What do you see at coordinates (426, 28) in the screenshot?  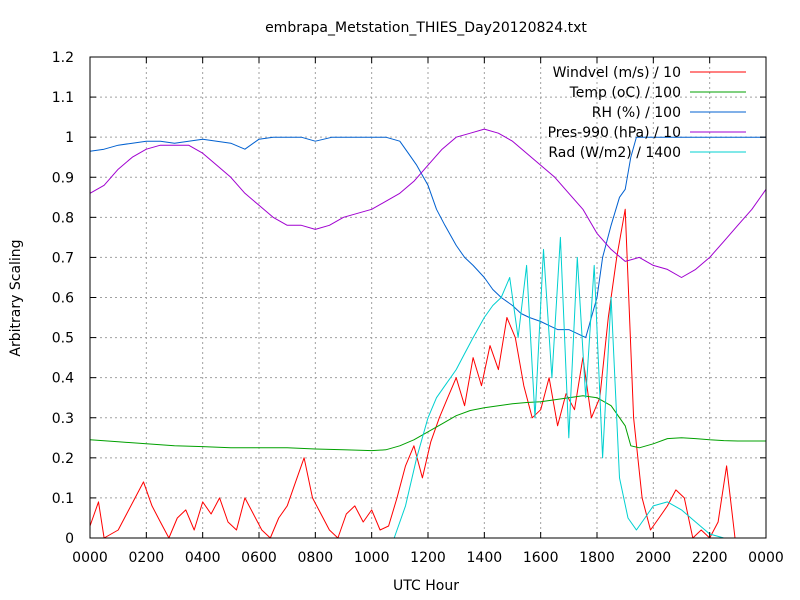 I see `chart-title: embrapa_Metstation_THIES_Day20120824.txt` at bounding box center [426, 28].